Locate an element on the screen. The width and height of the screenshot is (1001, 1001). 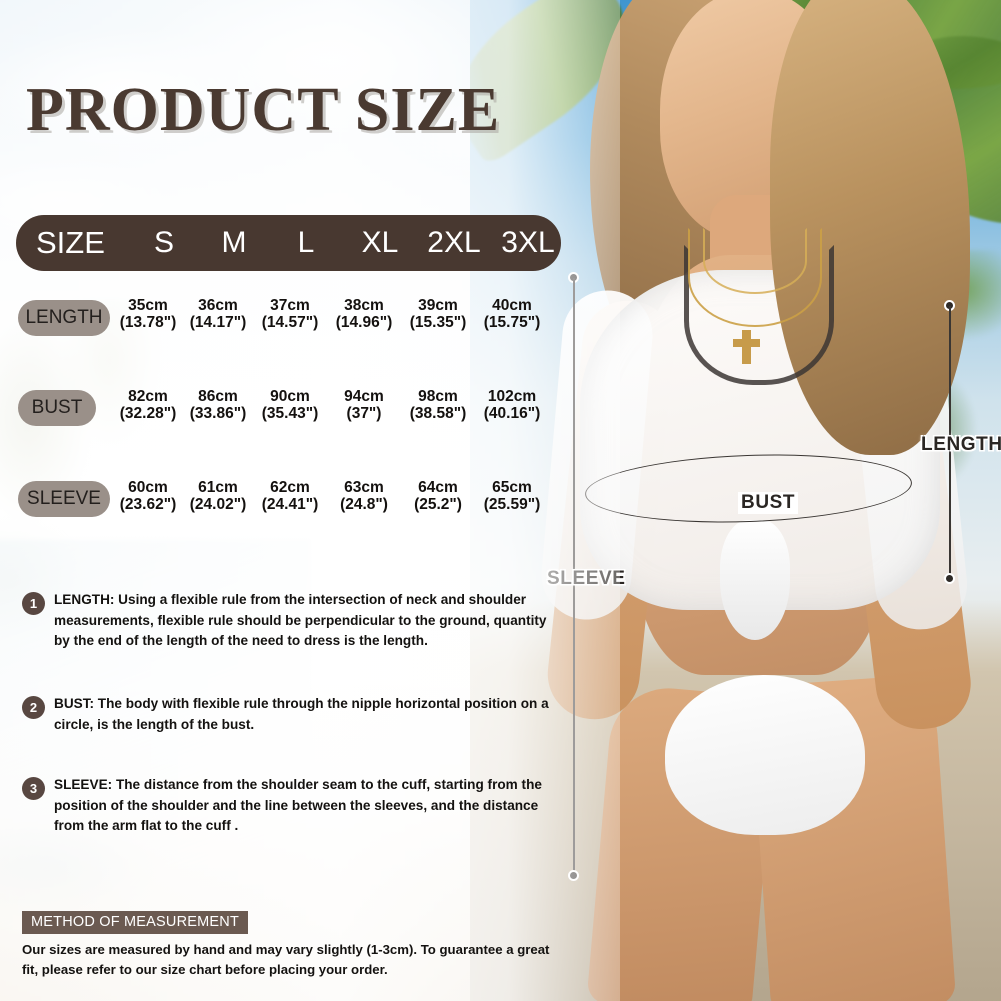
row-label-sleeve: SLEEVE is located at coordinates (64, 499).